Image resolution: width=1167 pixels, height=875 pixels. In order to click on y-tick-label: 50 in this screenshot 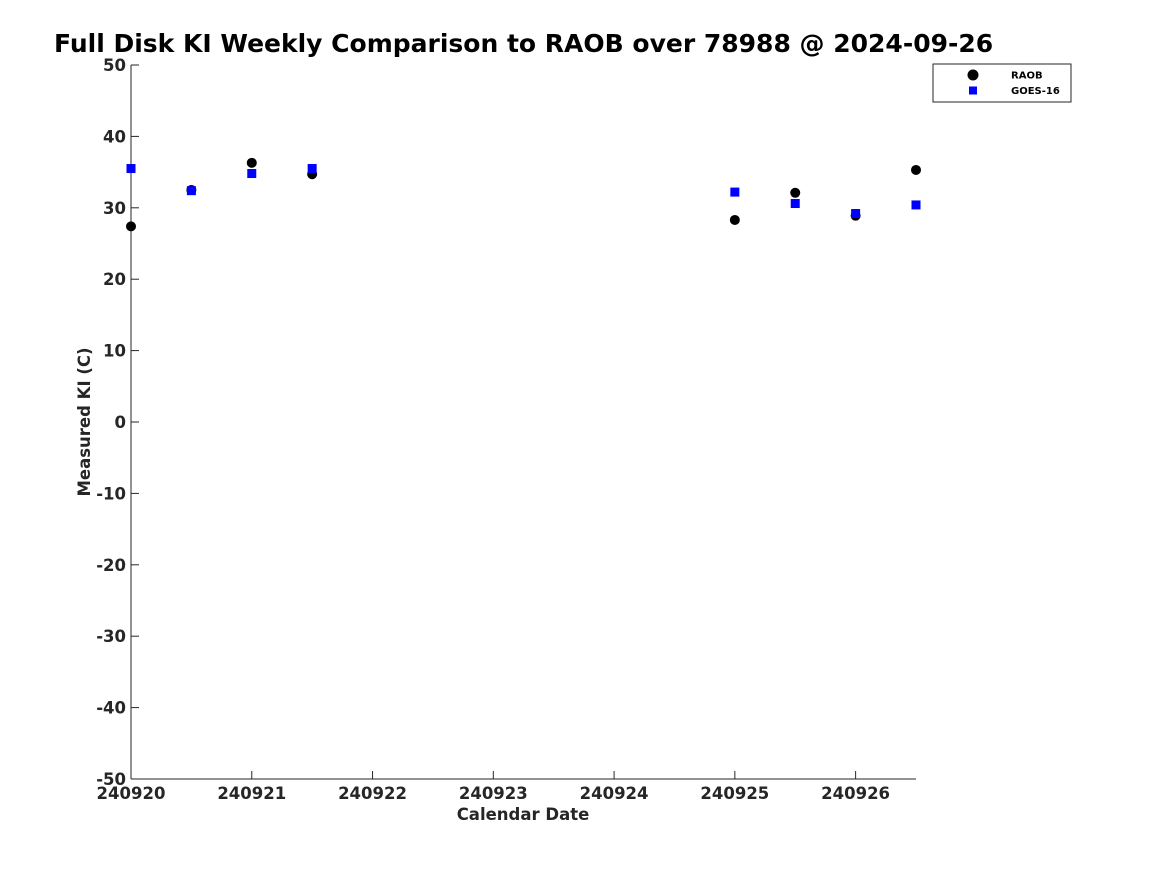, I will do `click(114, 65)`.